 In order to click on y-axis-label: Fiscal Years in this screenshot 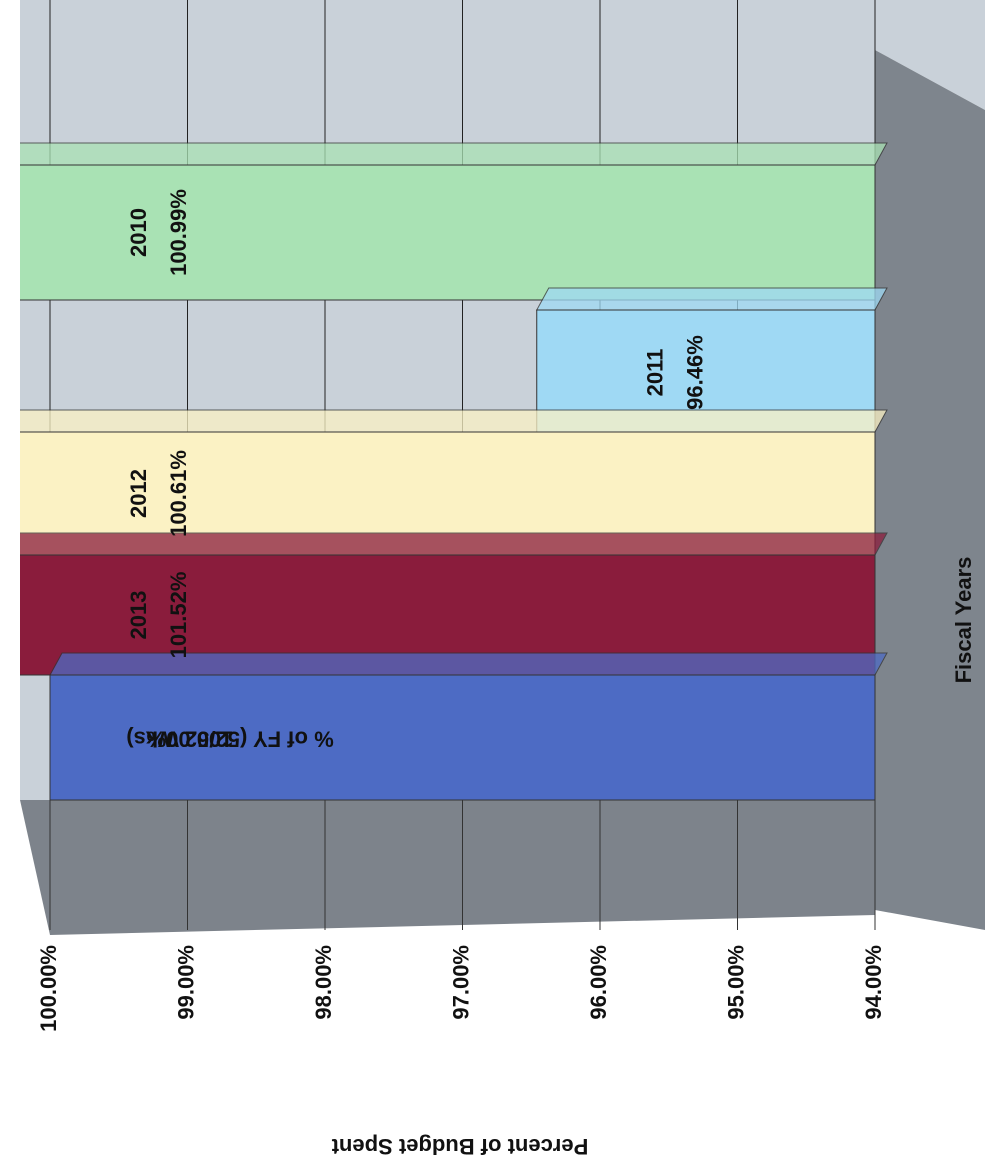, I will do `click(963, 620)`.